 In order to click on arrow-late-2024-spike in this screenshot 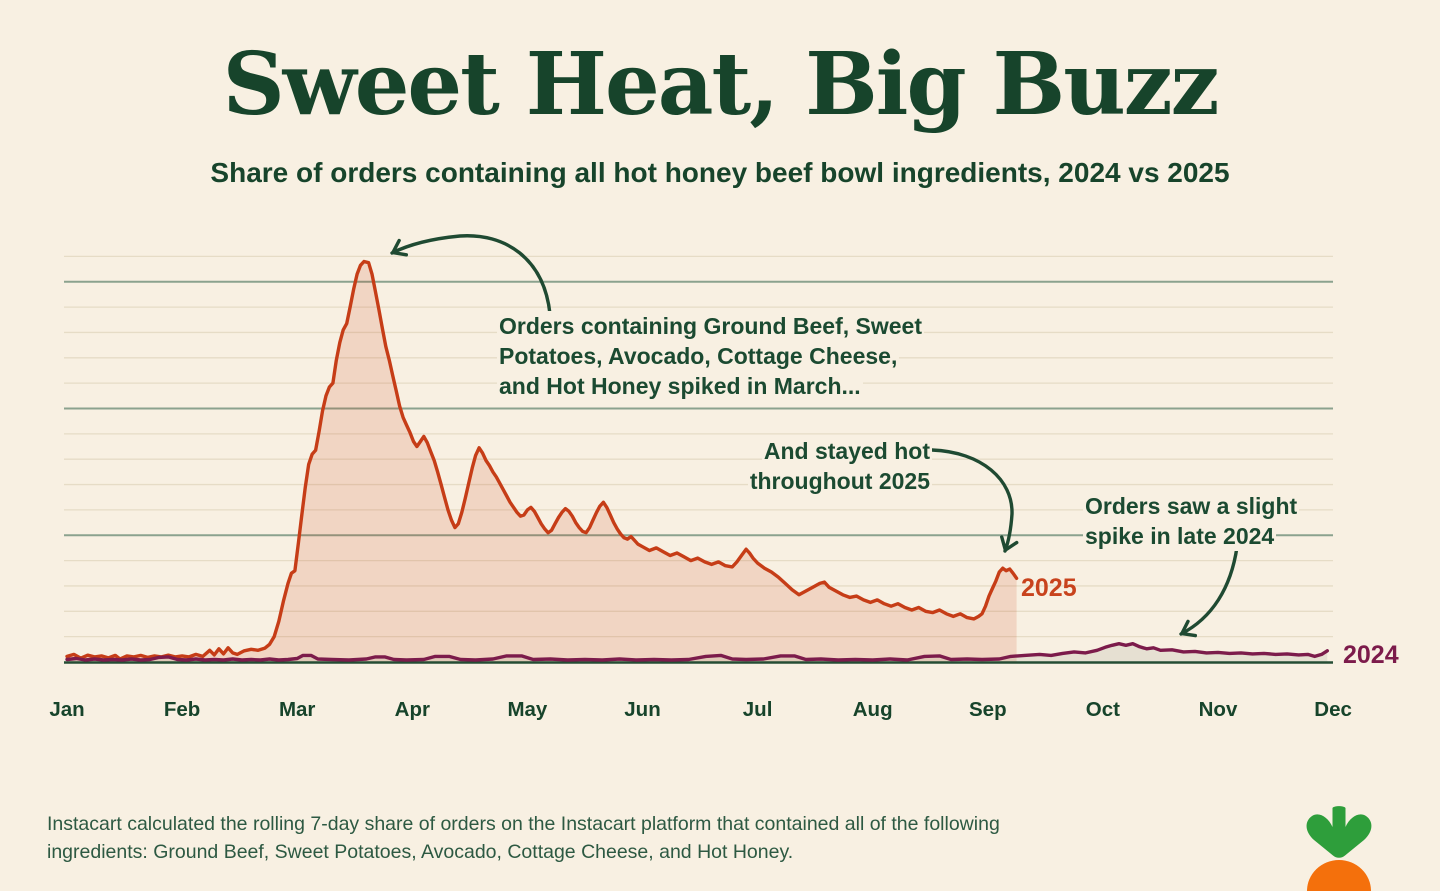, I will do `click(1209, 591)`.